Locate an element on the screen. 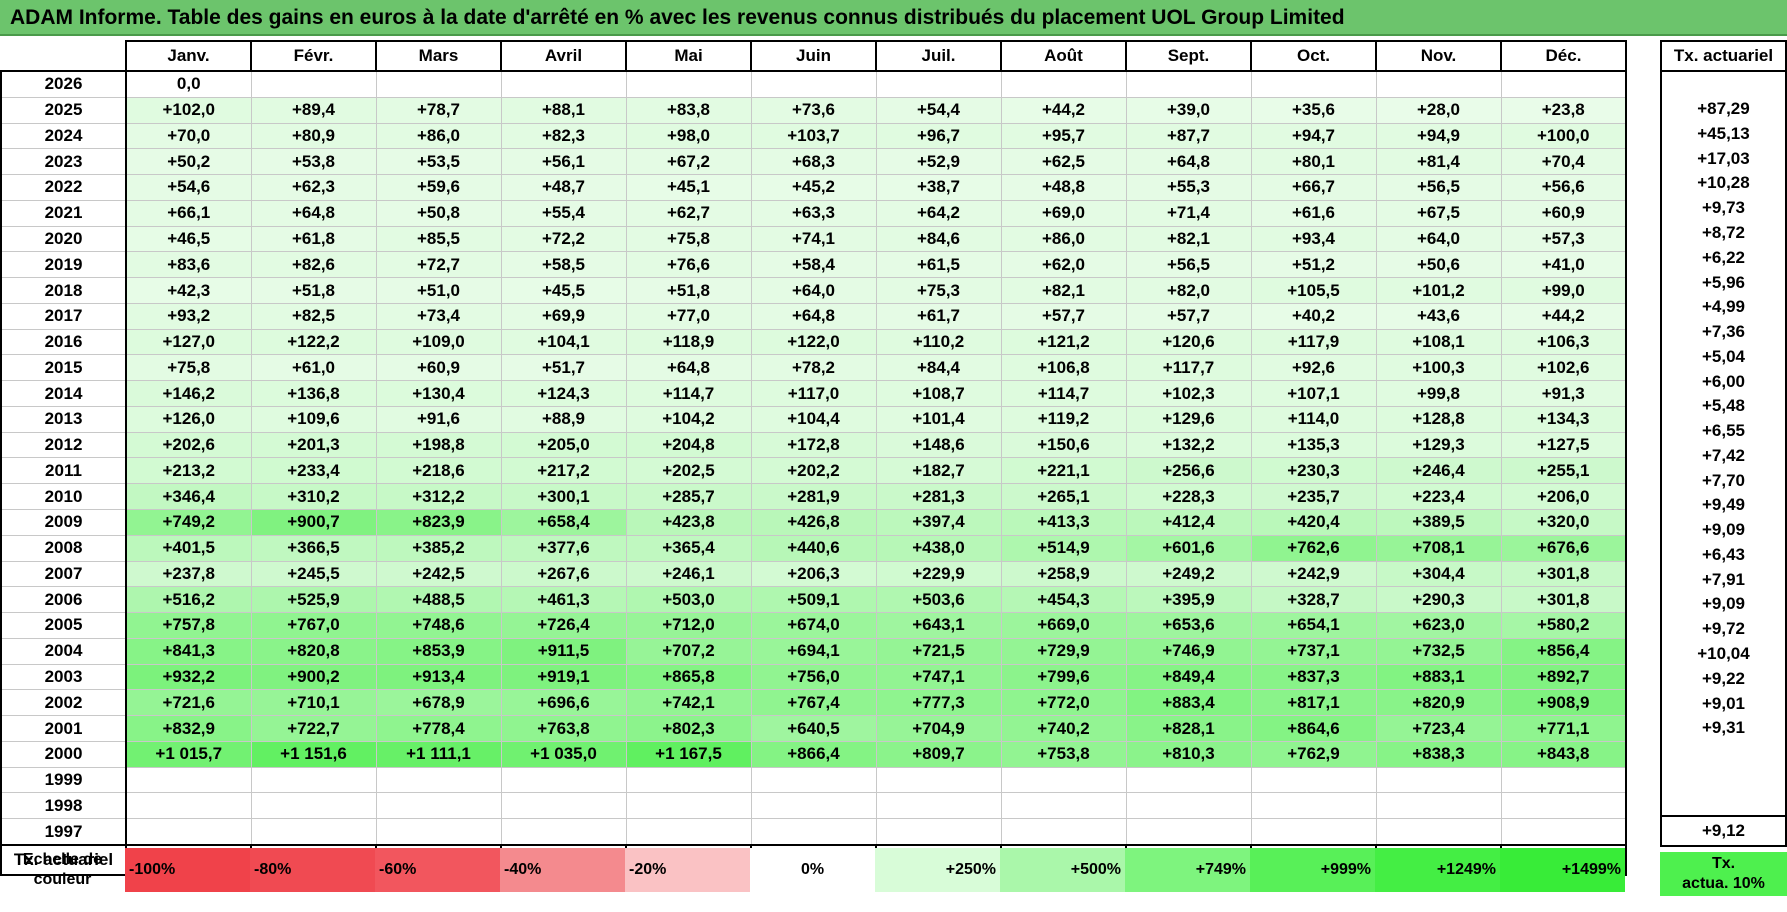 The width and height of the screenshot is (1787, 912). scale-step: -80% is located at coordinates (312, 870).